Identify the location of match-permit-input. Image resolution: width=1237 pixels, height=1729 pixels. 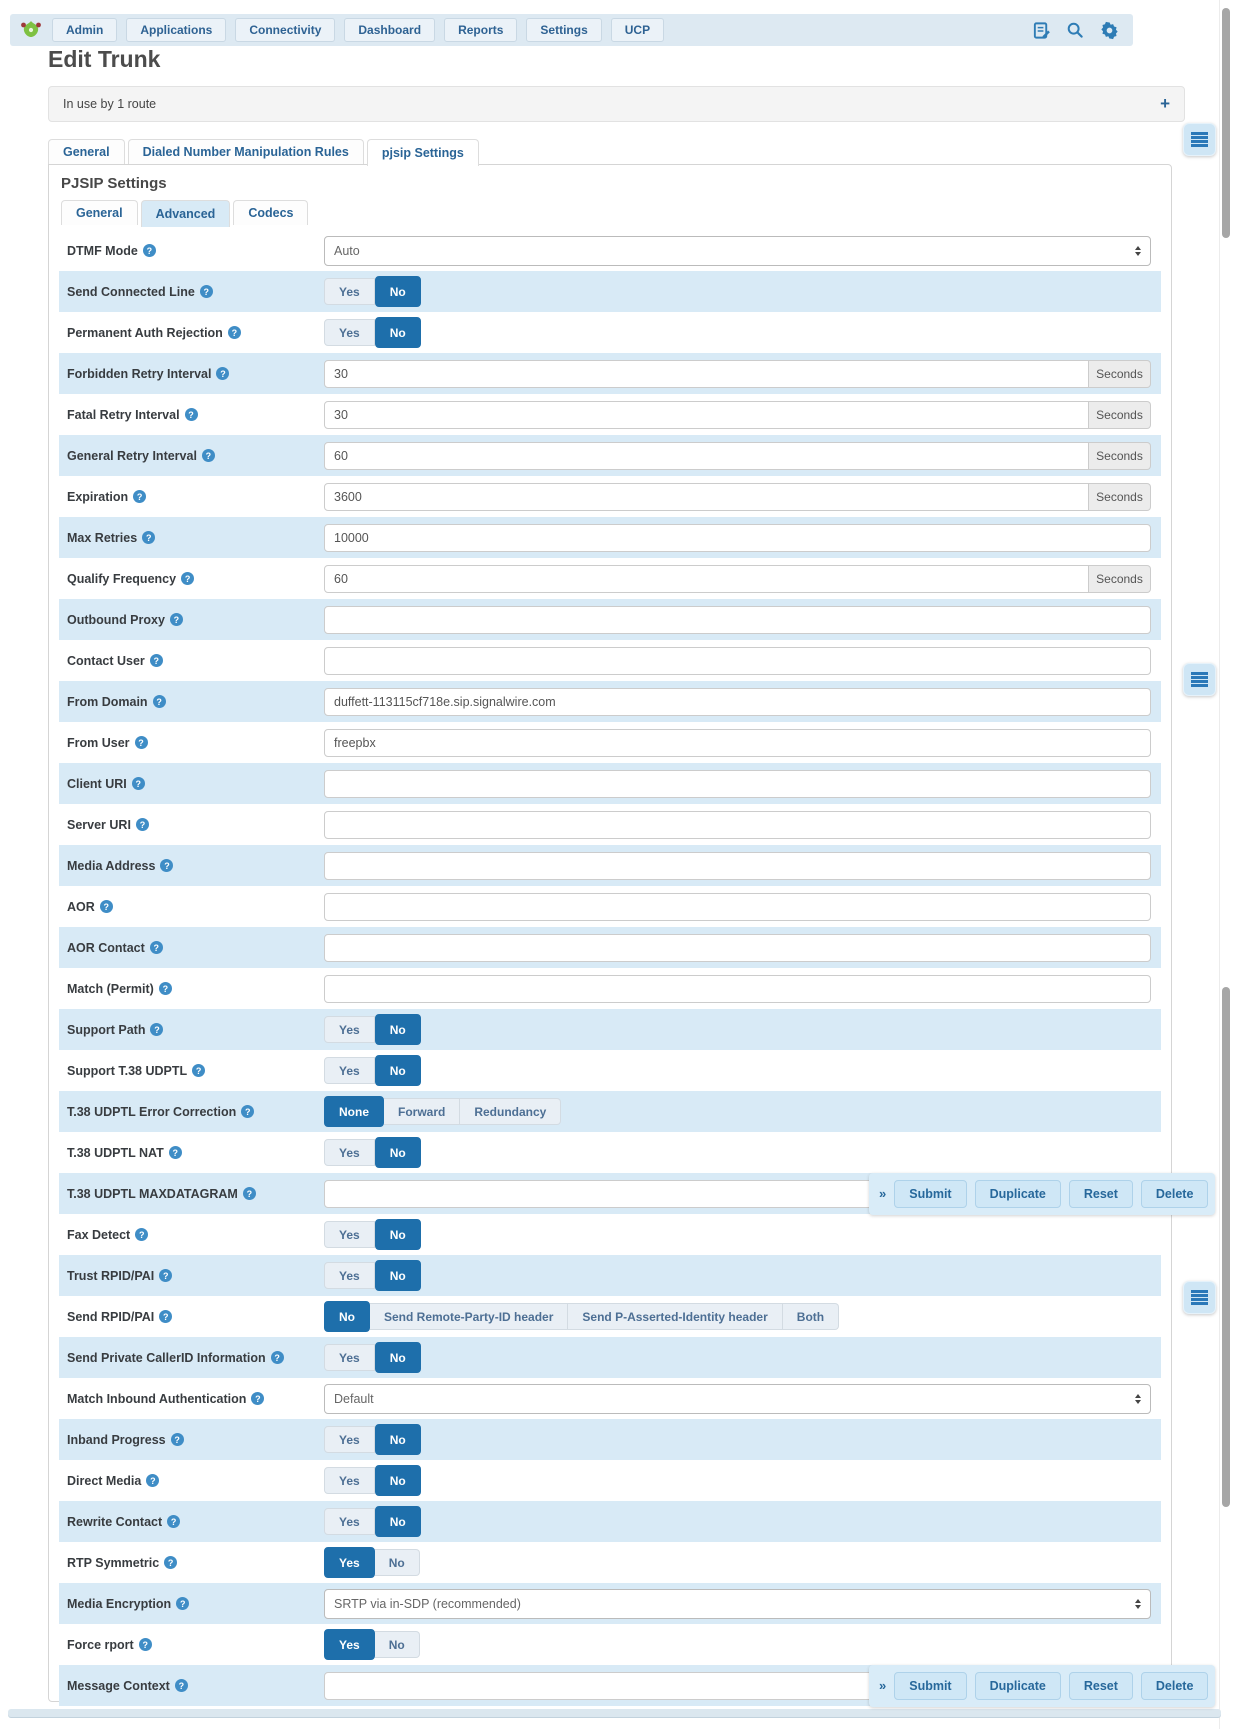
(737, 988).